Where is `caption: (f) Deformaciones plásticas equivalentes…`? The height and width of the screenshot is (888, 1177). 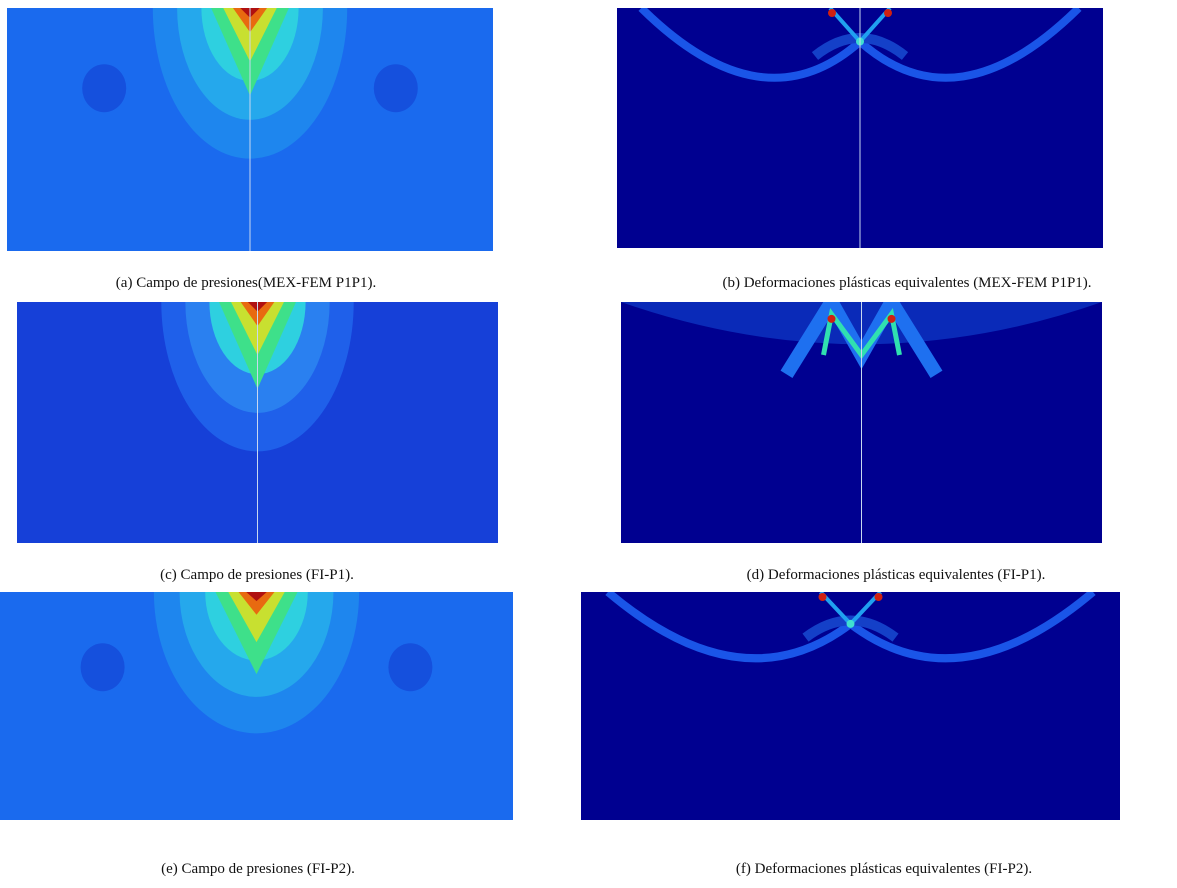
caption: (f) Deformaciones plásticas equivalentes… is located at coordinates (884, 869).